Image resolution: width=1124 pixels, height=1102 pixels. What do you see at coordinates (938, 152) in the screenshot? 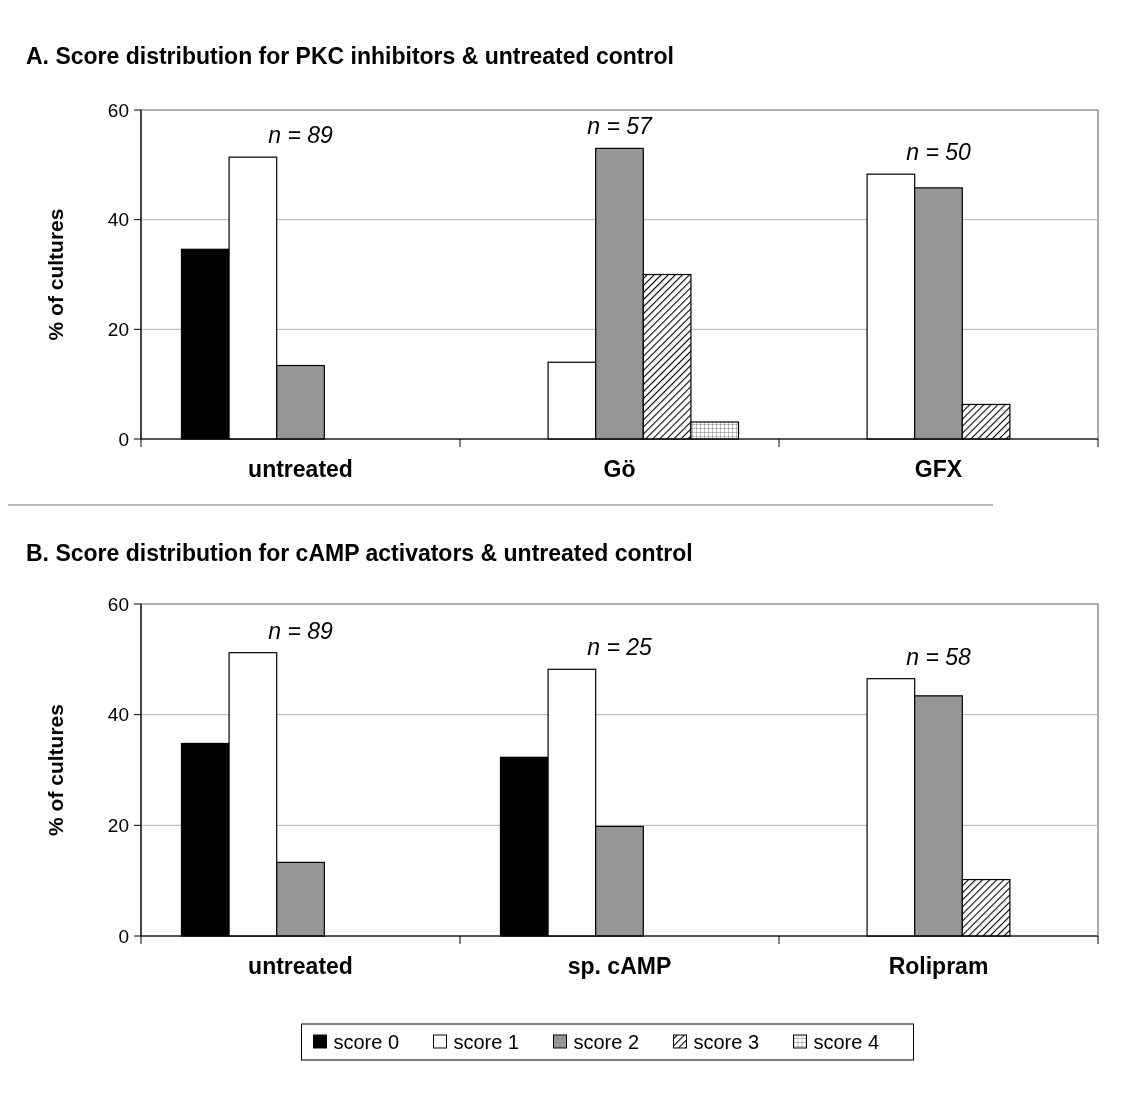
I see `annotation: n = 50` at bounding box center [938, 152].